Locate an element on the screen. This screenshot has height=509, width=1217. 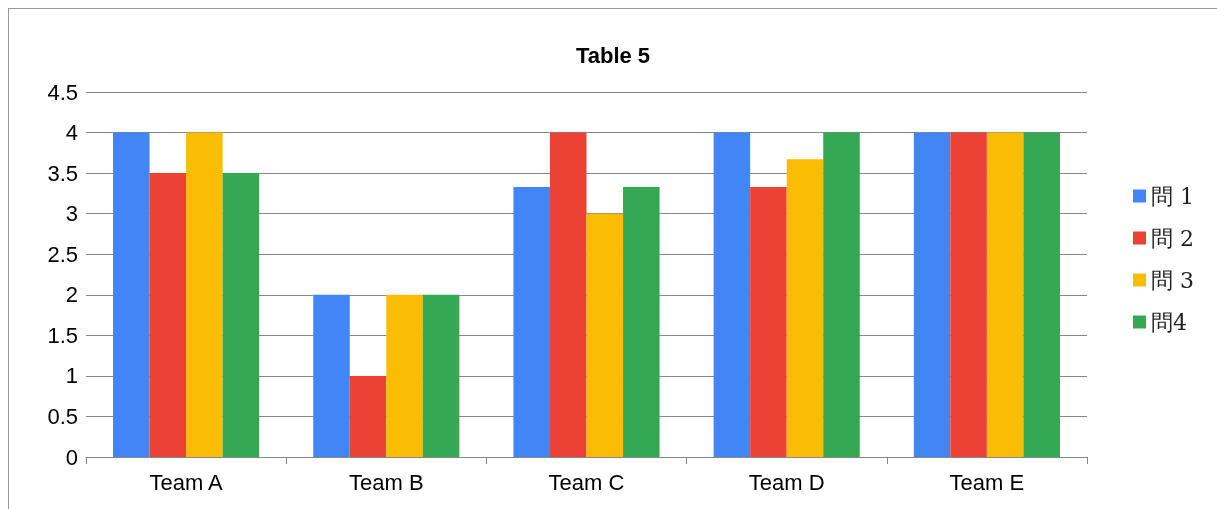
x-tick-label: Team A is located at coordinates (186, 482).